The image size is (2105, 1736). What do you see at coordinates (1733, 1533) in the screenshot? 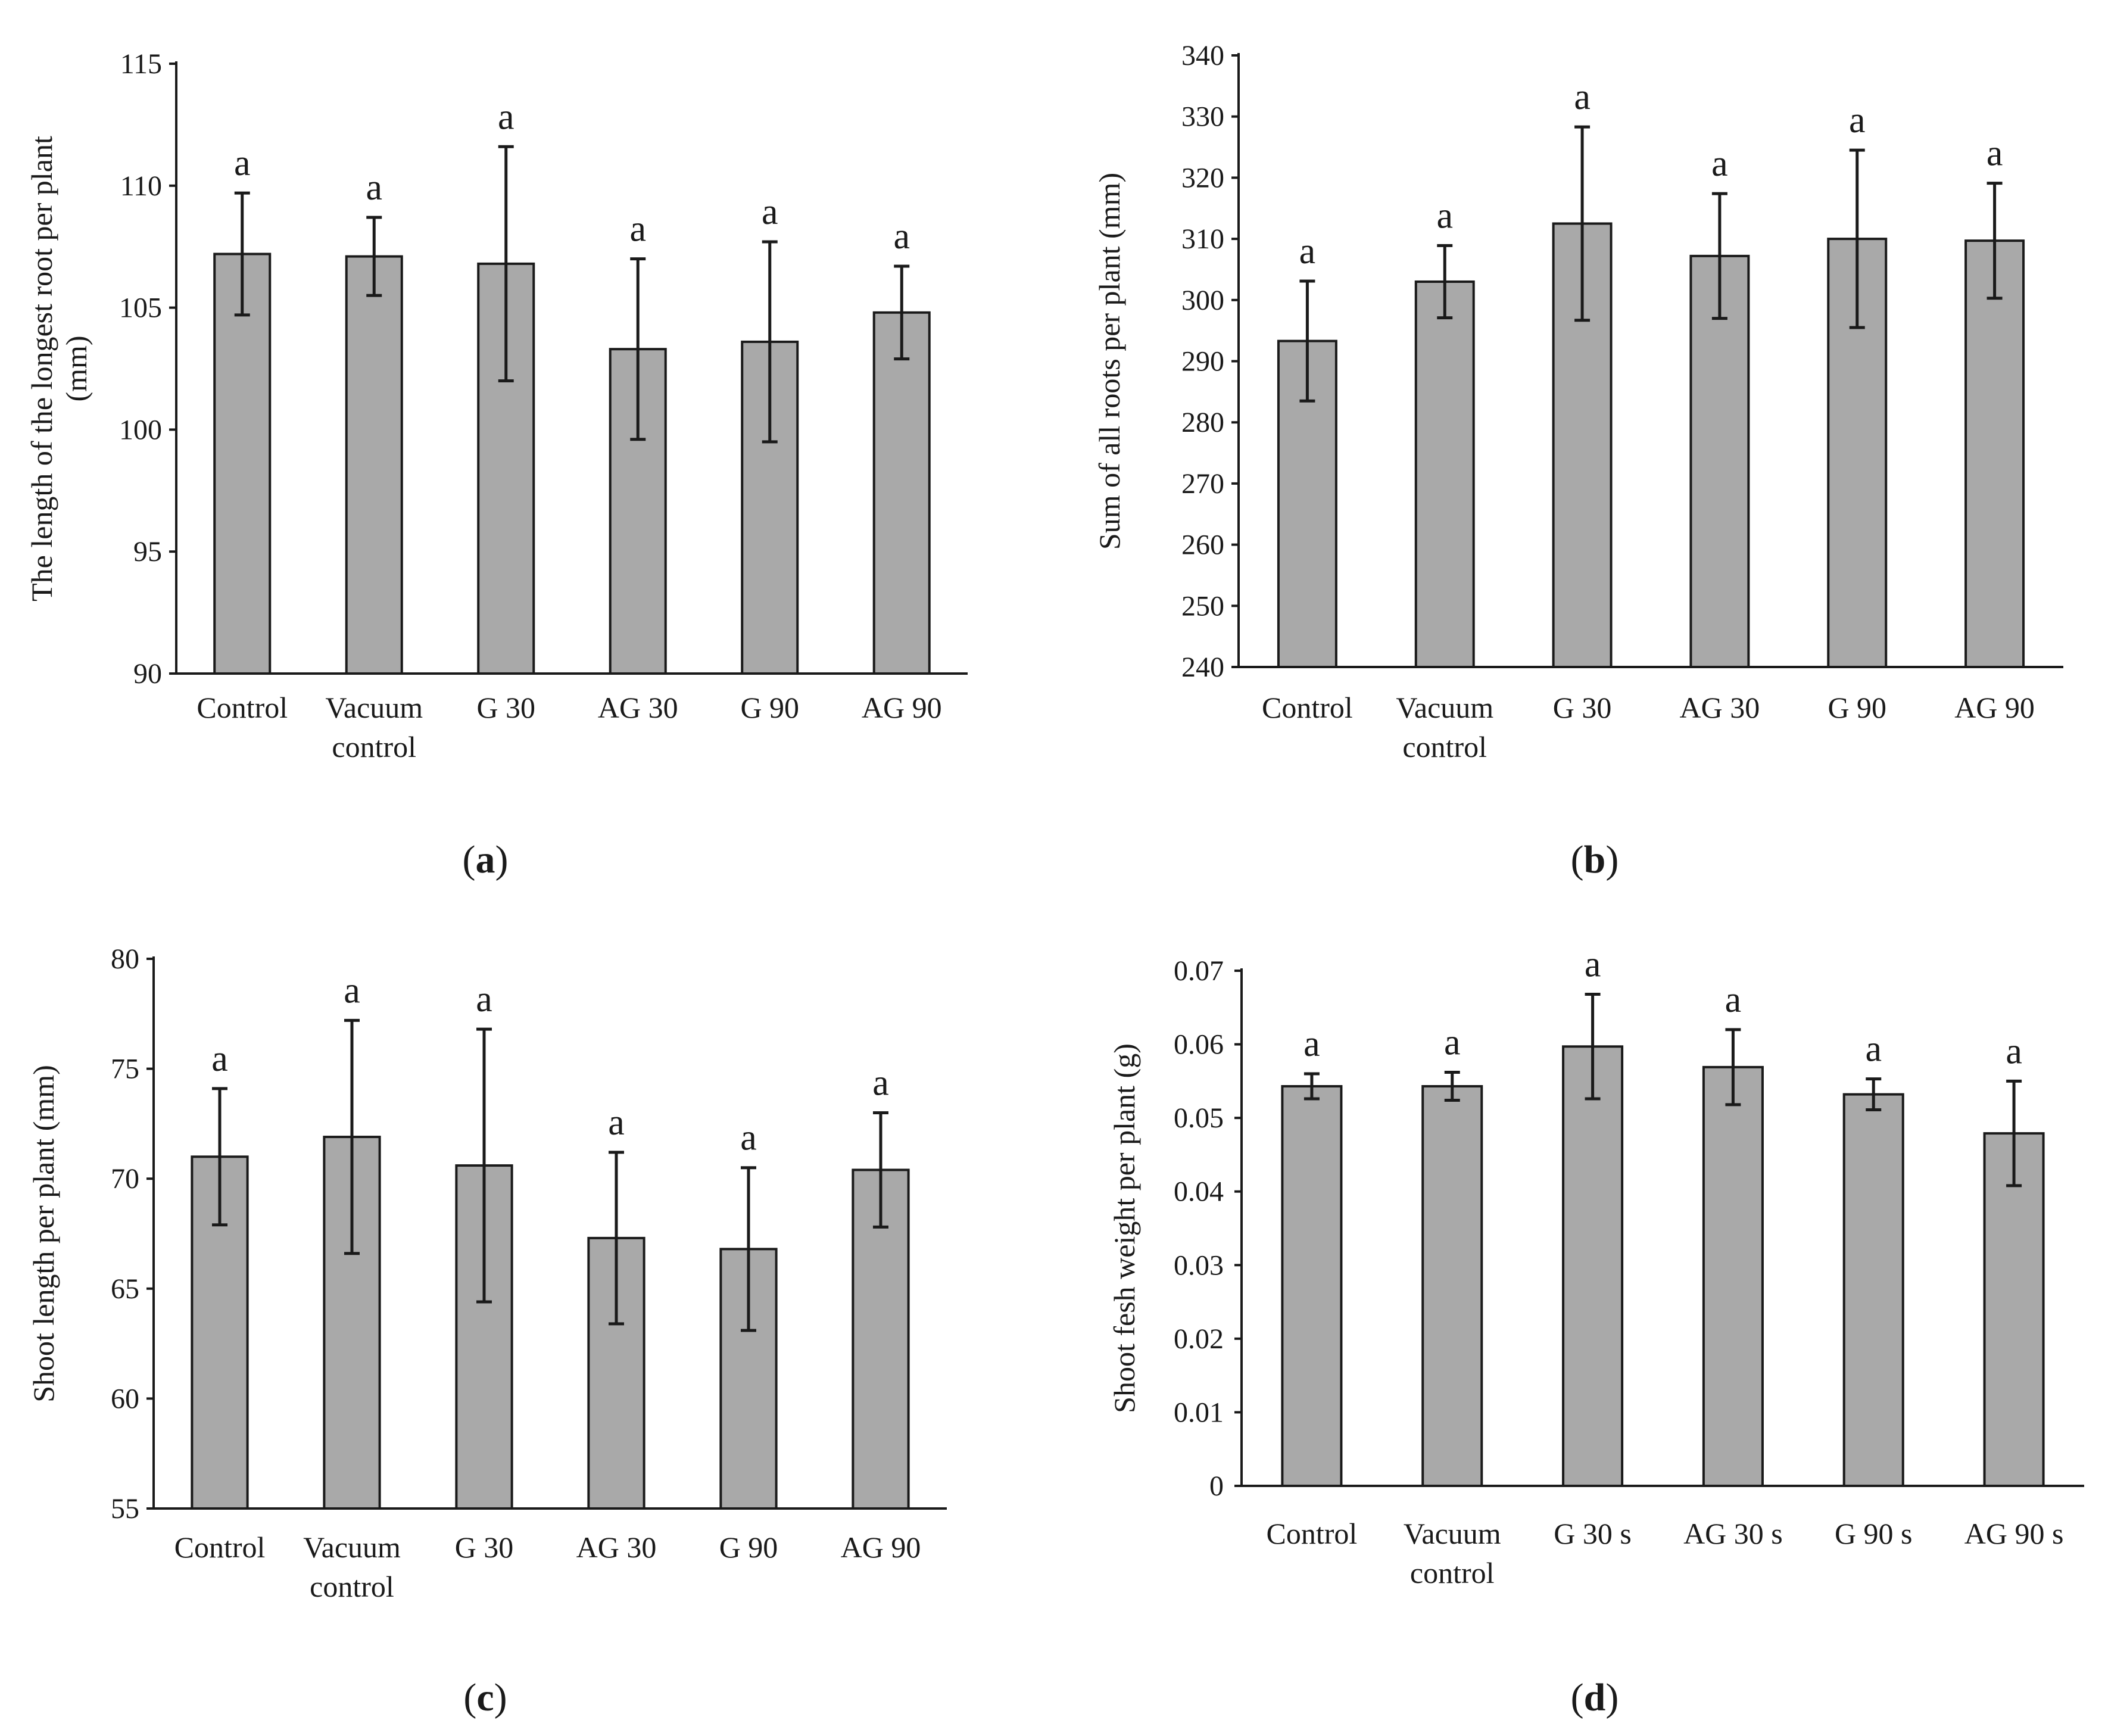
I see `x-category-label-line: AG 30 s` at bounding box center [1733, 1533].